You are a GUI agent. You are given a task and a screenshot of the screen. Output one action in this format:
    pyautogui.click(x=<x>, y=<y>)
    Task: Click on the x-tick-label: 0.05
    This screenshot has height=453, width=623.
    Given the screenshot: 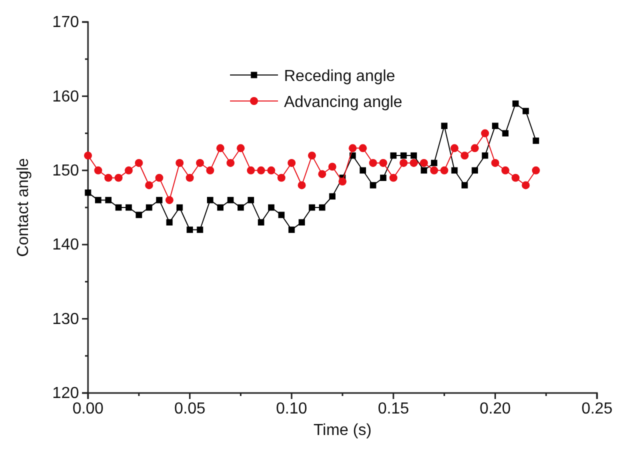 What is the action you would take?
    pyautogui.click(x=190, y=409)
    